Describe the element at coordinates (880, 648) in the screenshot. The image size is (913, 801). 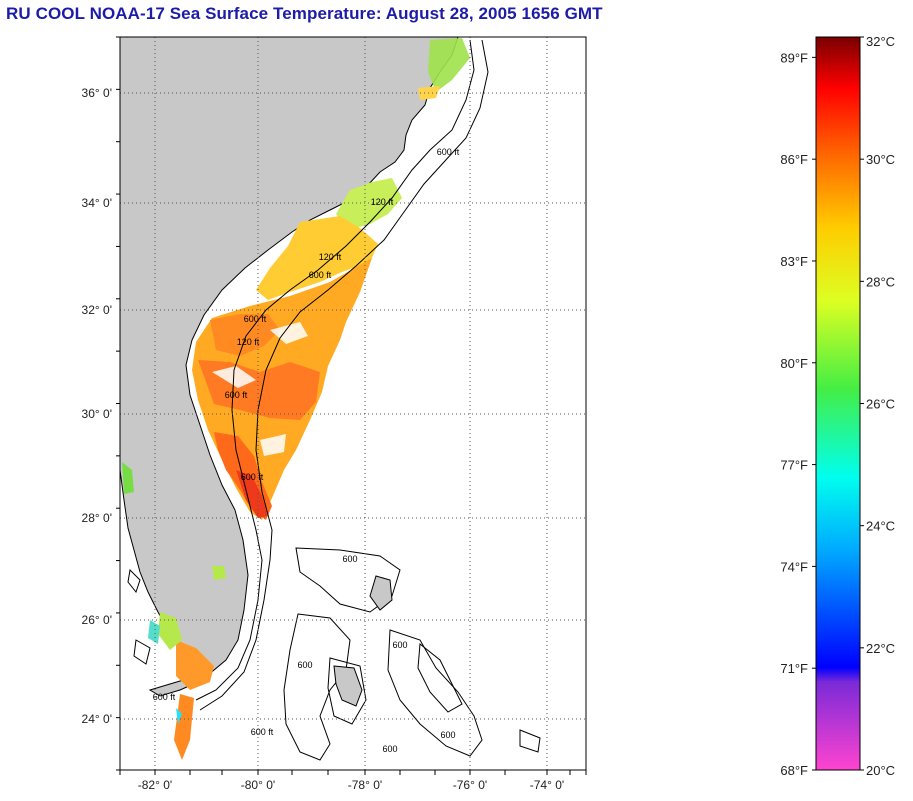
I see `color-bar-celsius-label: 22°C` at that location.